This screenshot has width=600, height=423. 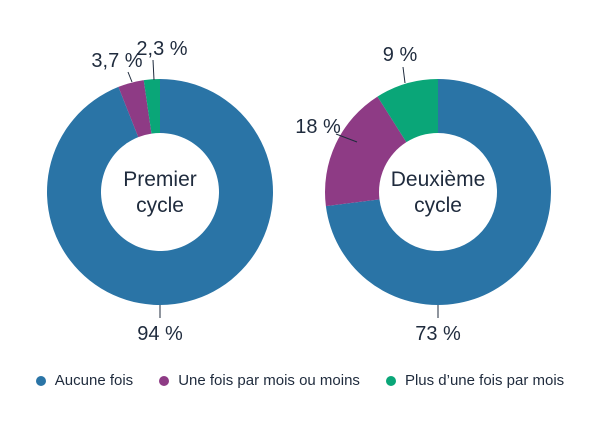 What do you see at coordinates (116, 61) in the screenshot?
I see `value-label: 3,7 %` at bounding box center [116, 61].